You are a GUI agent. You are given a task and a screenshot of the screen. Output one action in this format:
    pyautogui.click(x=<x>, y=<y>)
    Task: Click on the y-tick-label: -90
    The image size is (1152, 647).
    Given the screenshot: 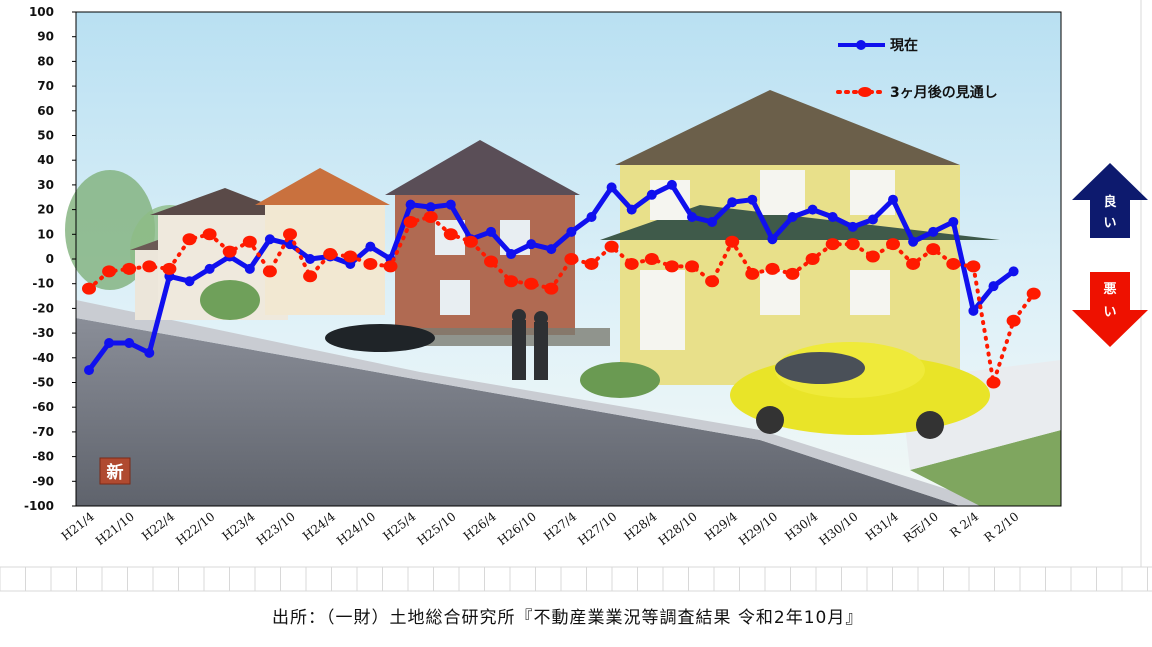 What is the action you would take?
    pyautogui.click(x=43, y=481)
    